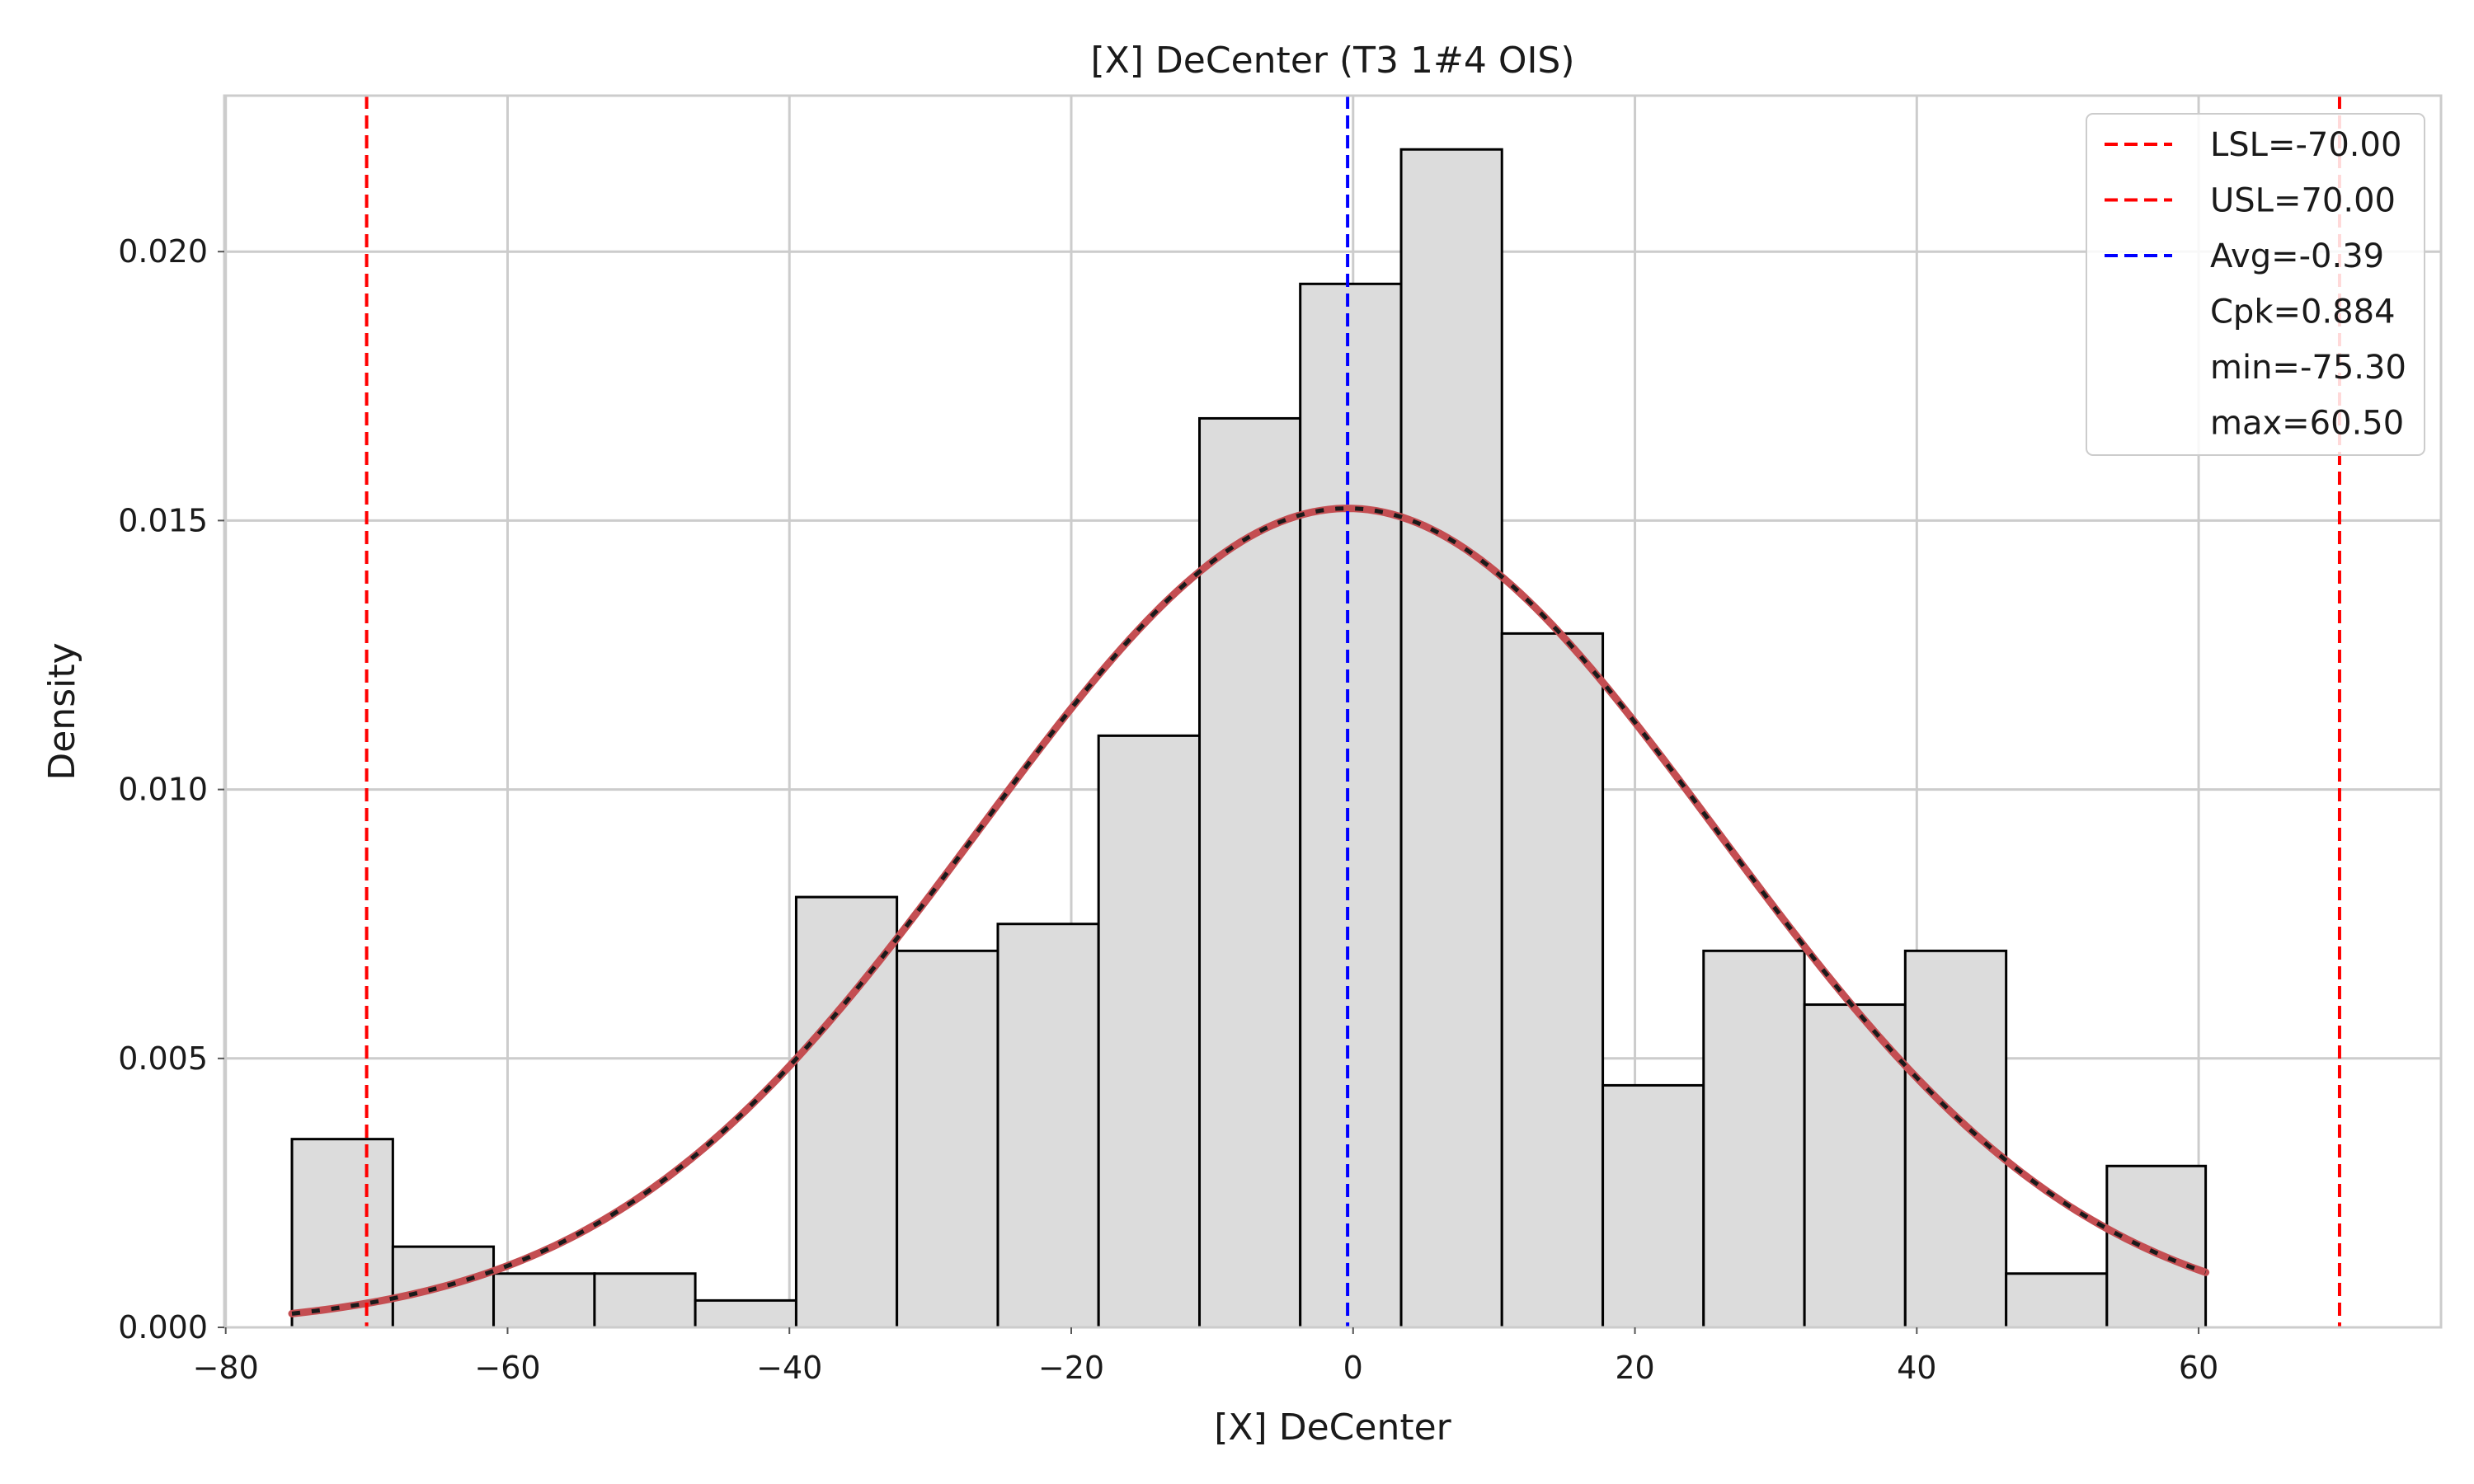  What do you see at coordinates (1634, 1368) in the screenshot?
I see `x-tick-label: 20` at bounding box center [1634, 1368].